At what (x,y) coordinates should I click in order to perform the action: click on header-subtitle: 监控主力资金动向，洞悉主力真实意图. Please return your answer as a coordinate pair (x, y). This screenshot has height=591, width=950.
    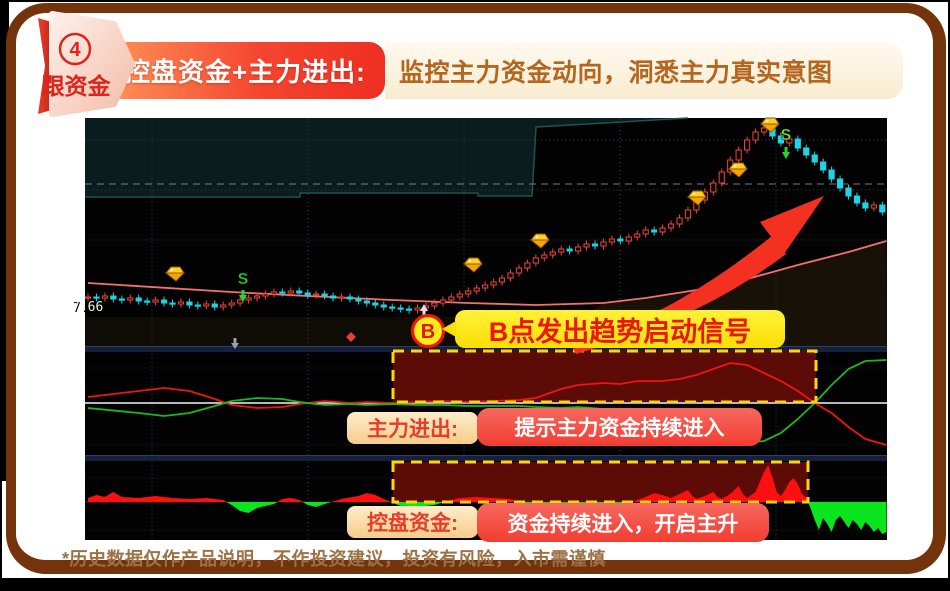
    Looking at the image, I should click on (616, 72).